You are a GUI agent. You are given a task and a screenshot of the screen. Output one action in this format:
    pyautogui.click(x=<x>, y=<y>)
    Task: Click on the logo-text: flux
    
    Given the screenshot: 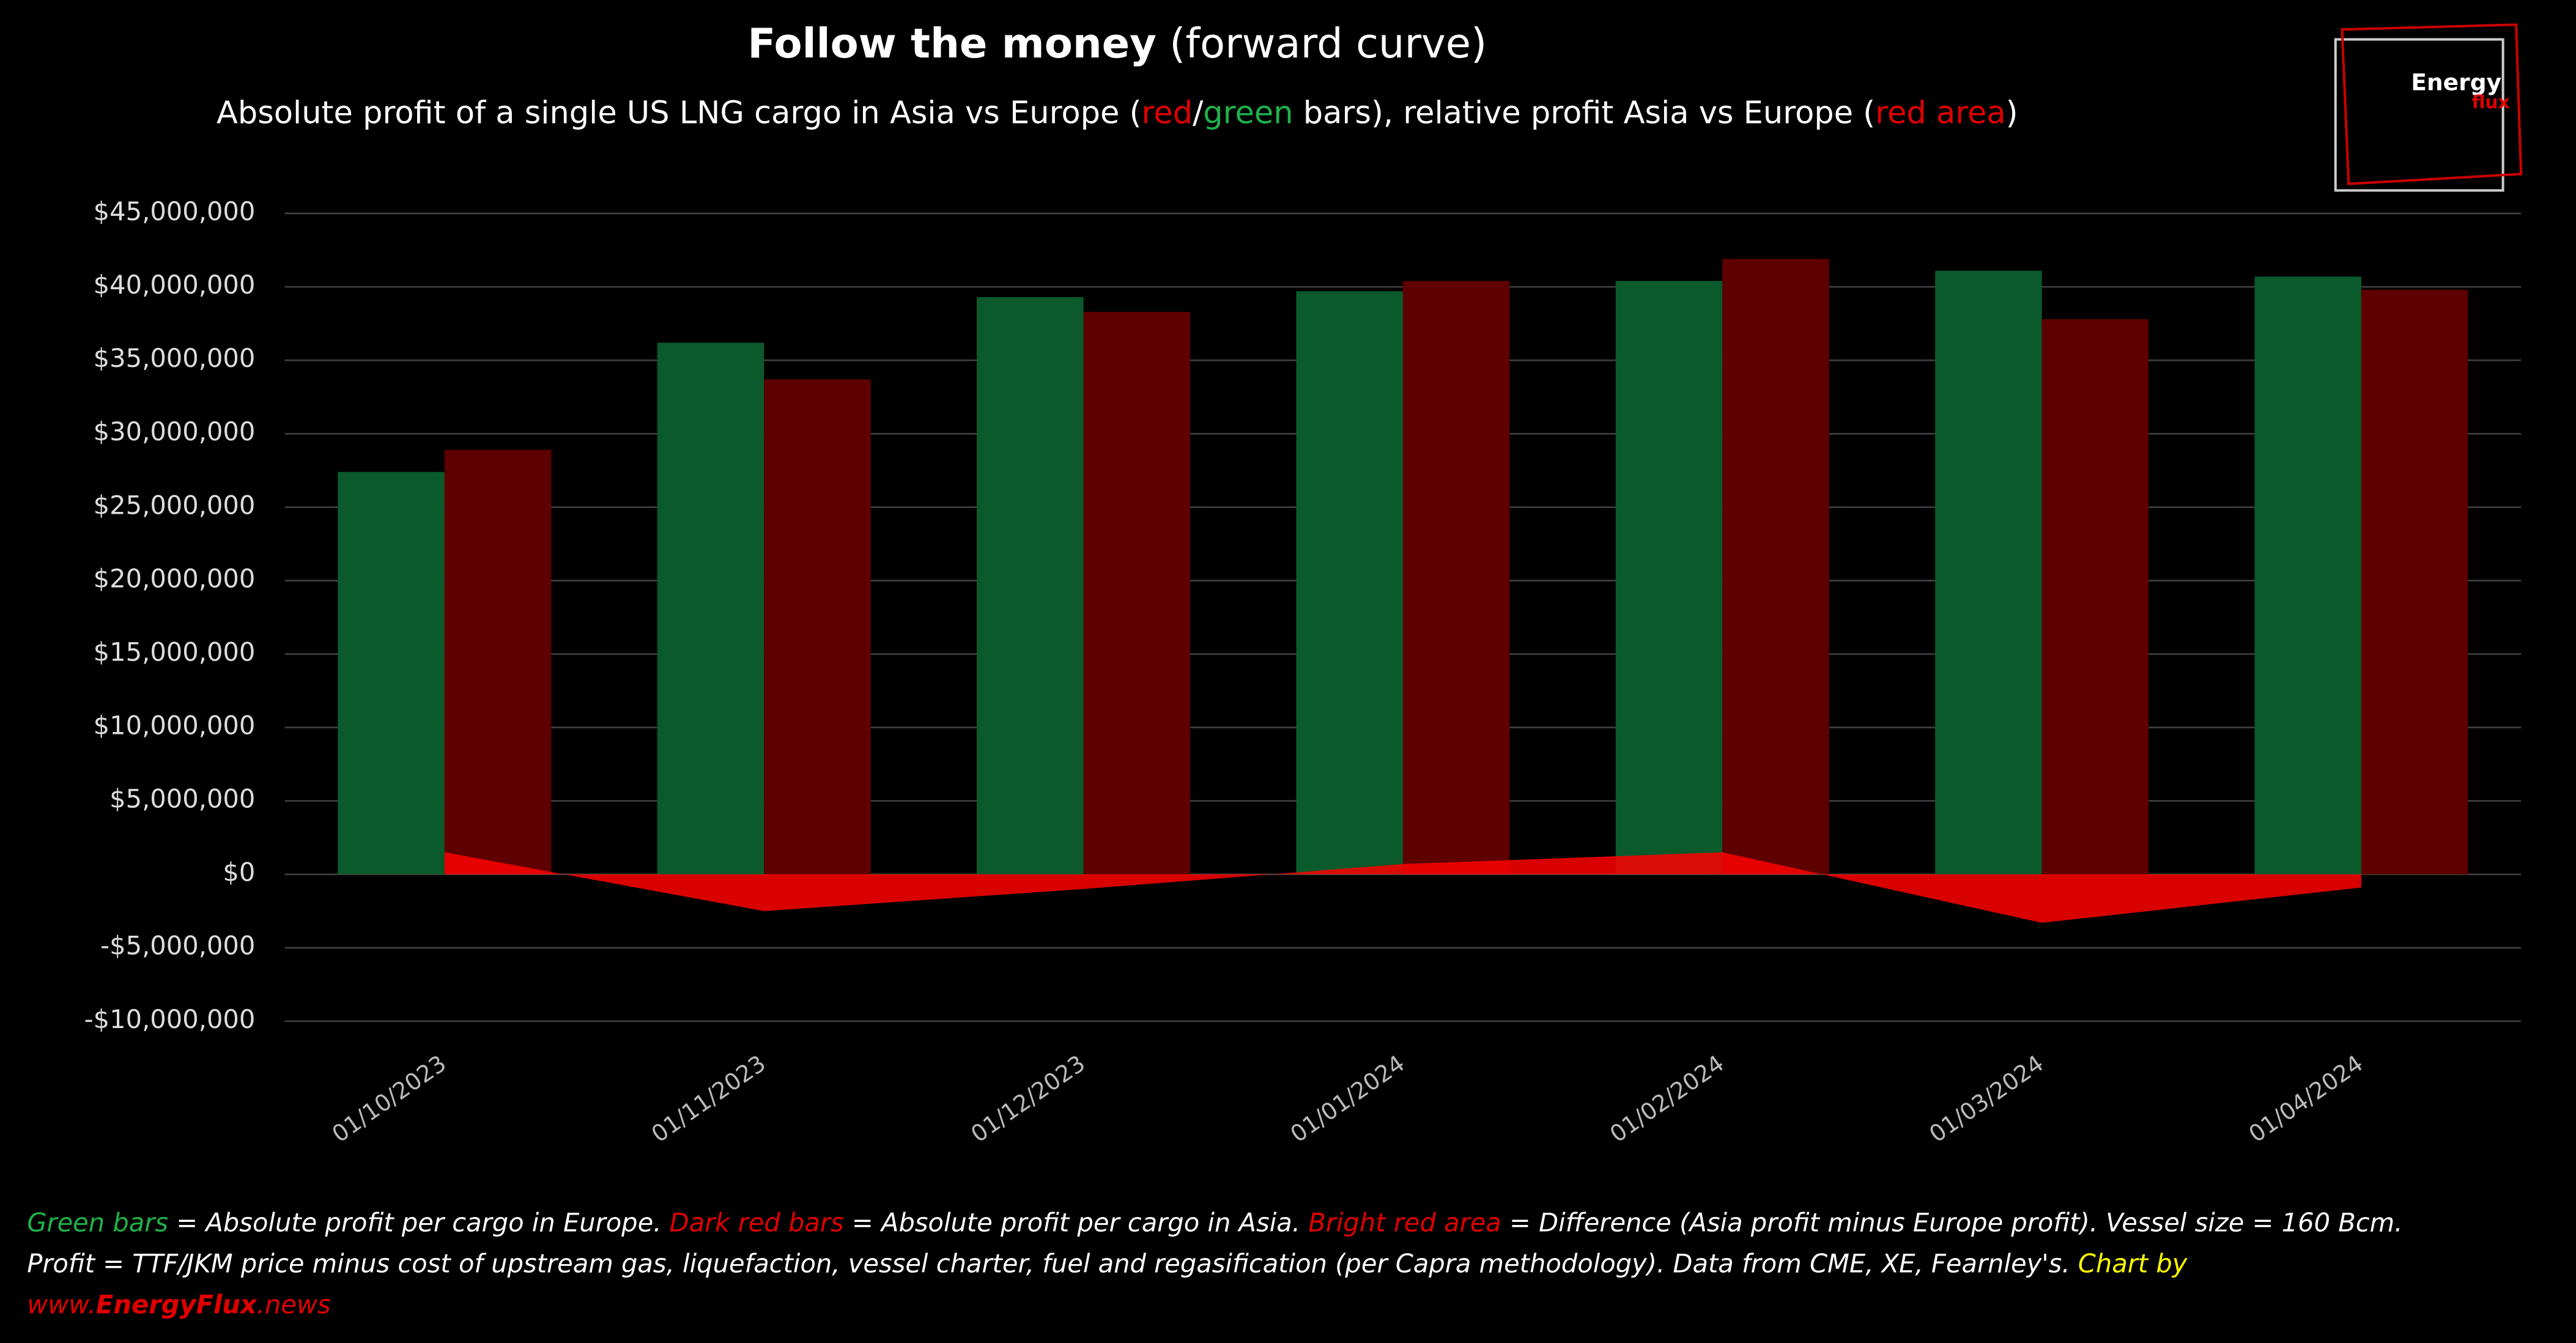 What is the action you would take?
    pyautogui.click(x=2491, y=102)
    